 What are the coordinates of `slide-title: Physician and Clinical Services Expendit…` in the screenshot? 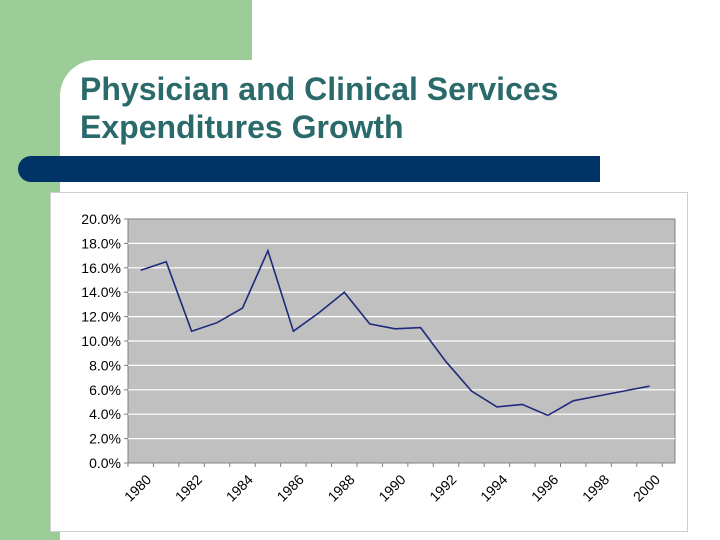 It's located at (380, 108).